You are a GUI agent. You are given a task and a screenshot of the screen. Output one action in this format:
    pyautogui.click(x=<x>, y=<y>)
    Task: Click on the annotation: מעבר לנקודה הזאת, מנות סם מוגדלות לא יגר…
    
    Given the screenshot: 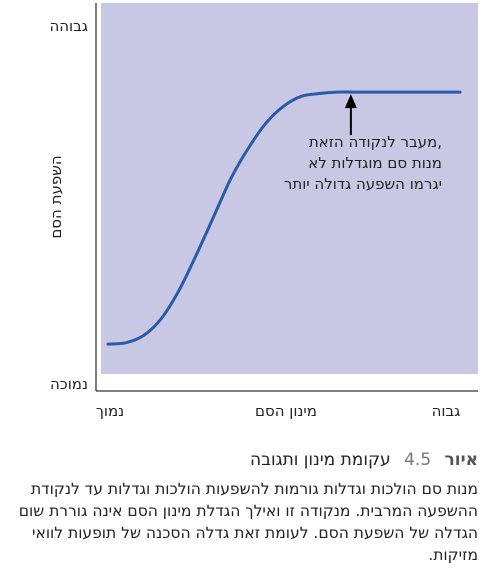 What is the action you would take?
    pyautogui.click(x=363, y=143)
    